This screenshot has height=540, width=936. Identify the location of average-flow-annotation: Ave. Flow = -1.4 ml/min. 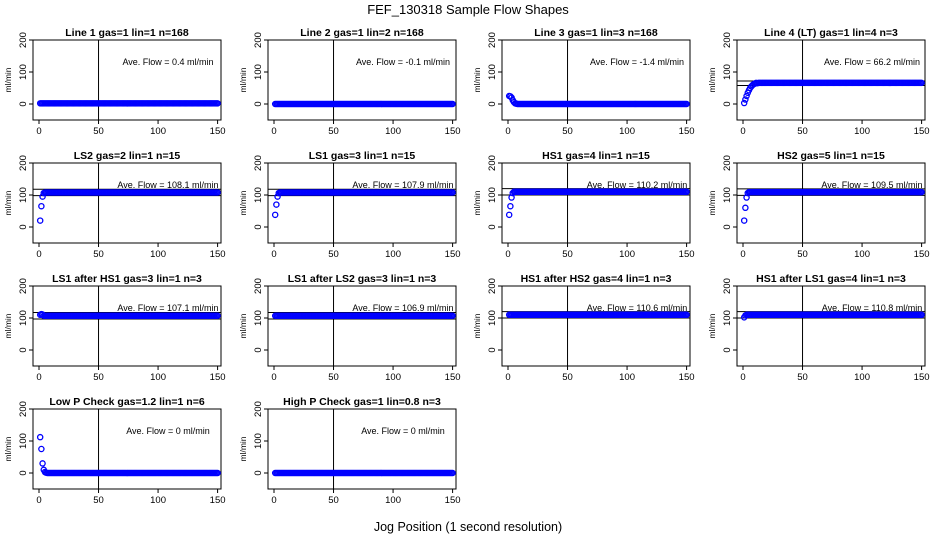
(637, 62).